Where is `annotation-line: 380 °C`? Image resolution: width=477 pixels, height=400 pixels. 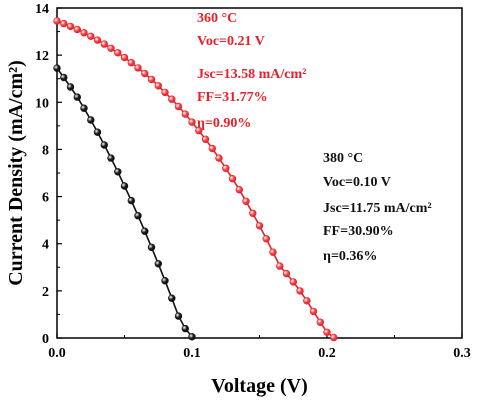
annotation-line: 380 °C is located at coordinates (343, 158).